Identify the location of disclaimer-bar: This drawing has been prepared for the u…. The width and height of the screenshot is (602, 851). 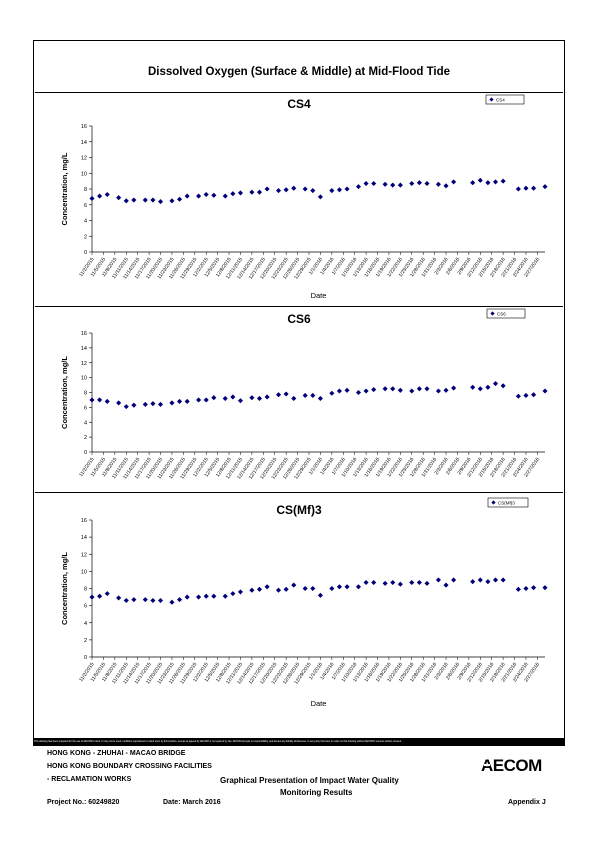
(299, 741).